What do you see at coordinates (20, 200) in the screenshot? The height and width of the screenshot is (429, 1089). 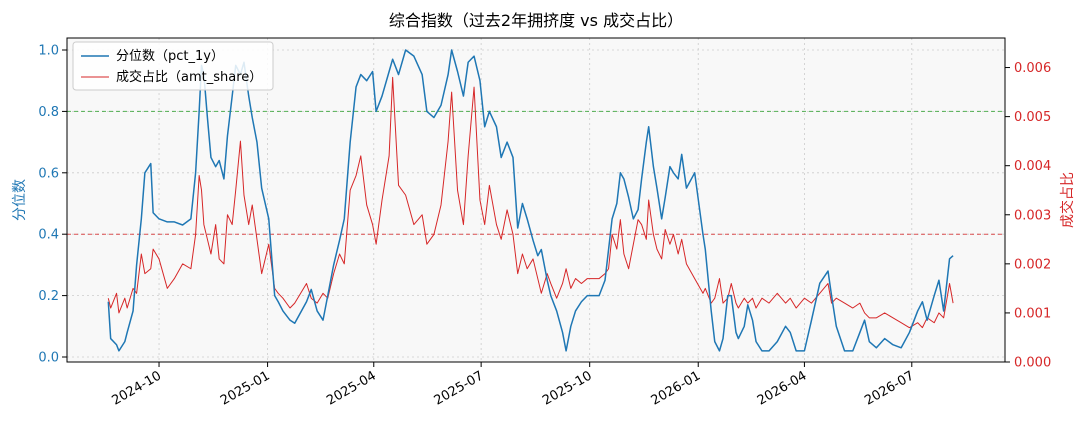 I see `y-axis-left-label: 分位数` at bounding box center [20, 200].